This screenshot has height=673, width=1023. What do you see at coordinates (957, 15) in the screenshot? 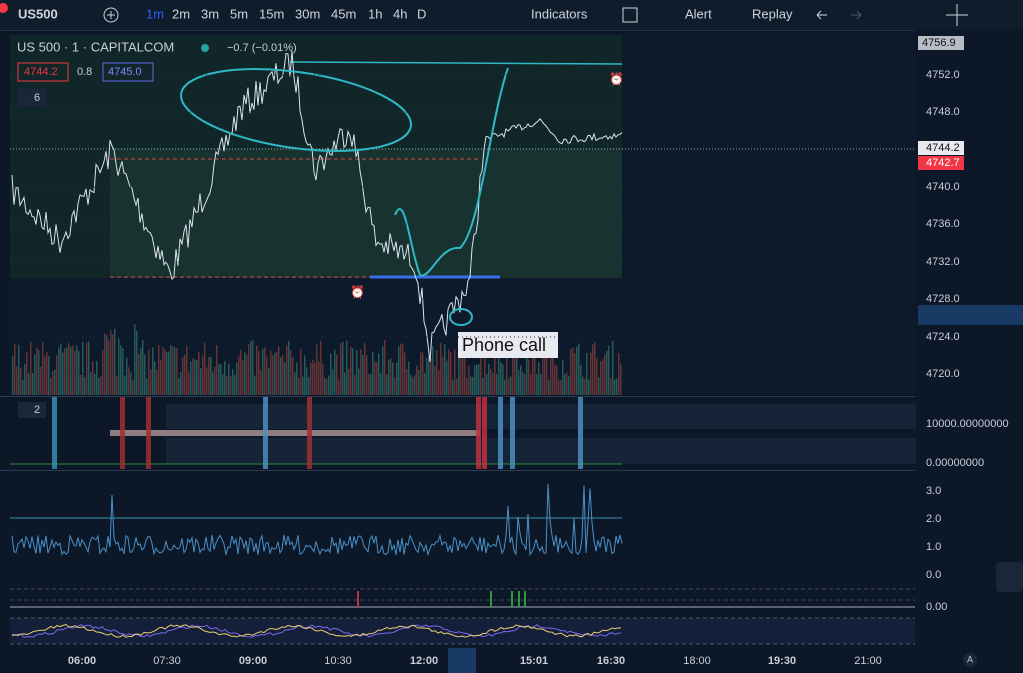
I see `crosshair-button` at bounding box center [957, 15].